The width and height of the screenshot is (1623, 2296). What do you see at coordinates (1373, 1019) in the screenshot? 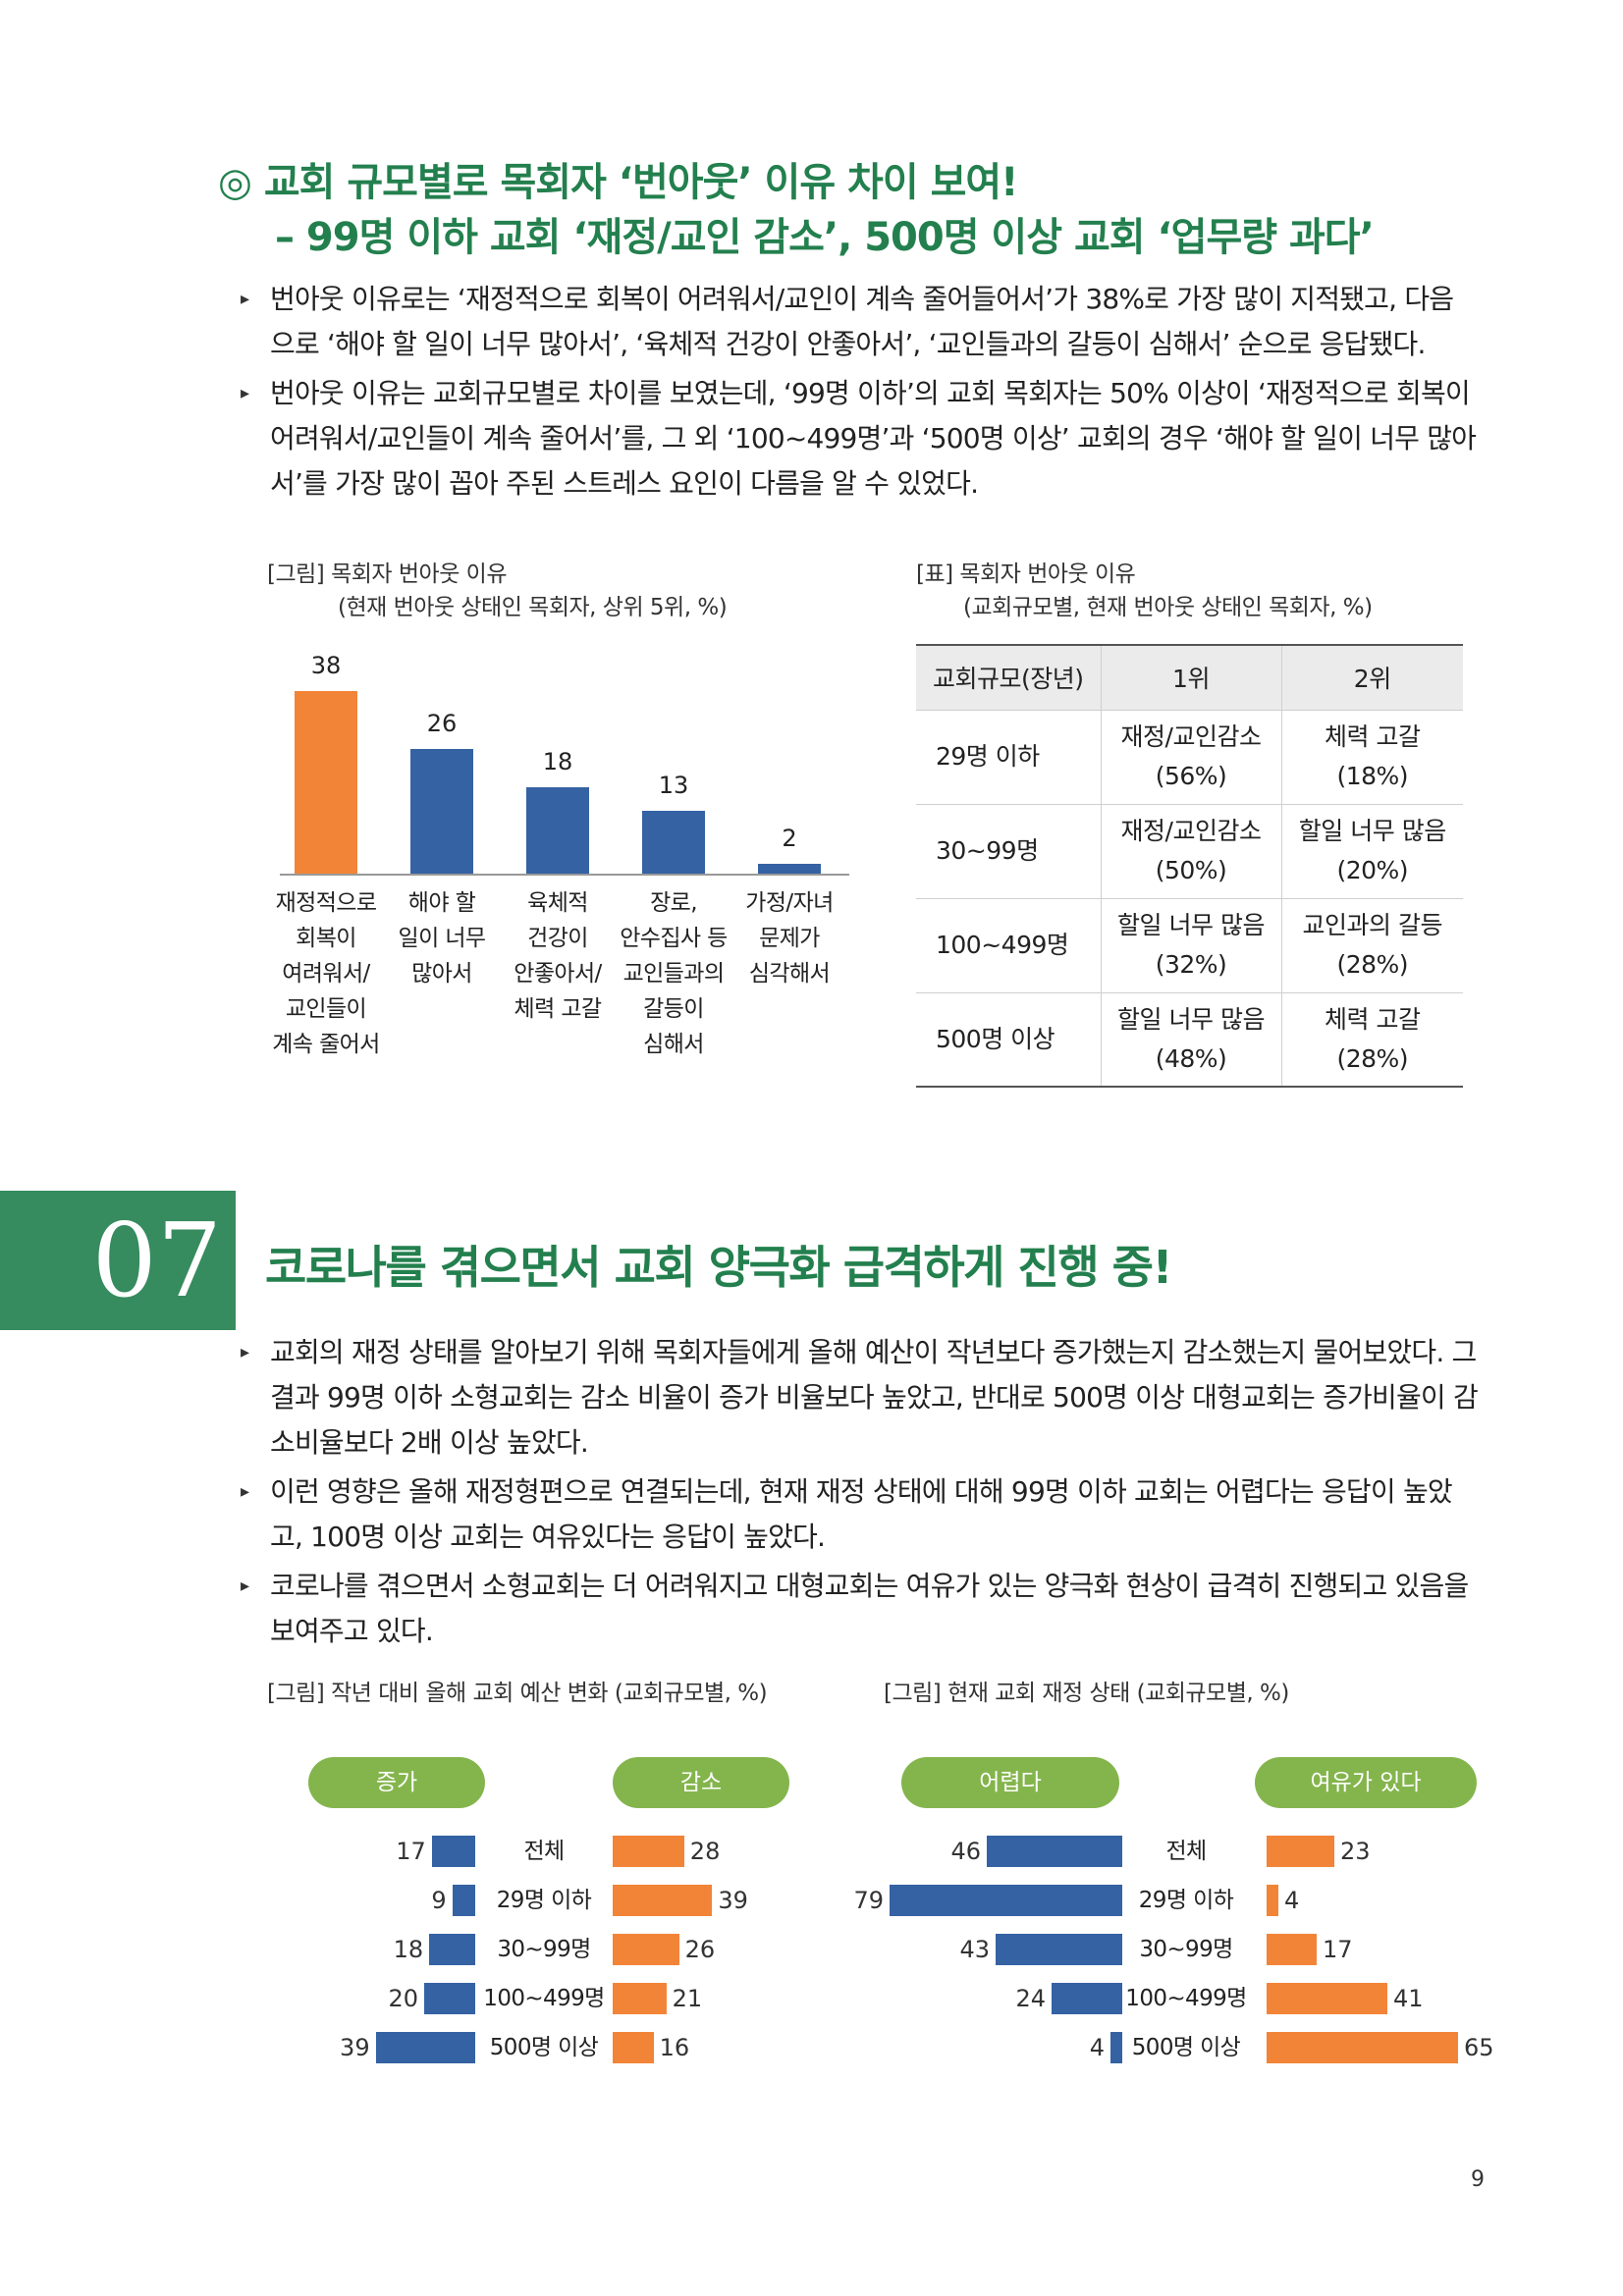
I see `rank2-reason: 체력 고갈` at bounding box center [1373, 1019].